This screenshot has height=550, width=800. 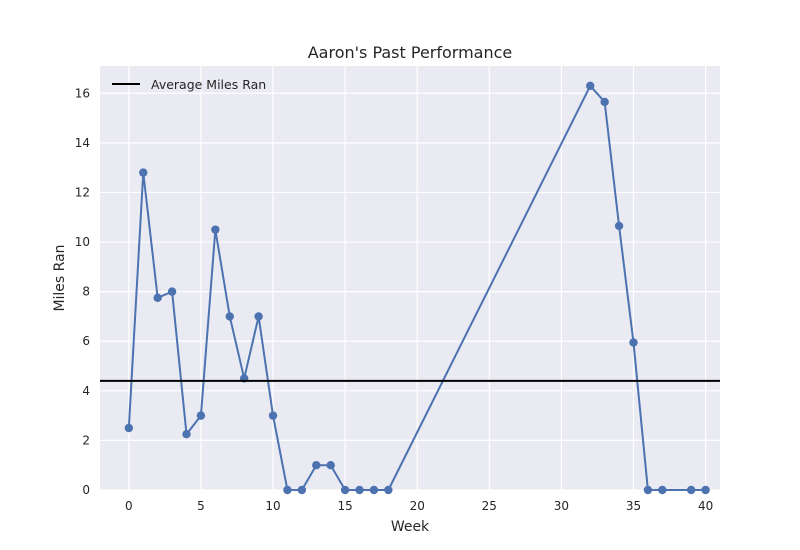 What do you see at coordinates (86, 490) in the screenshot?
I see `y-tick-label: 0` at bounding box center [86, 490].